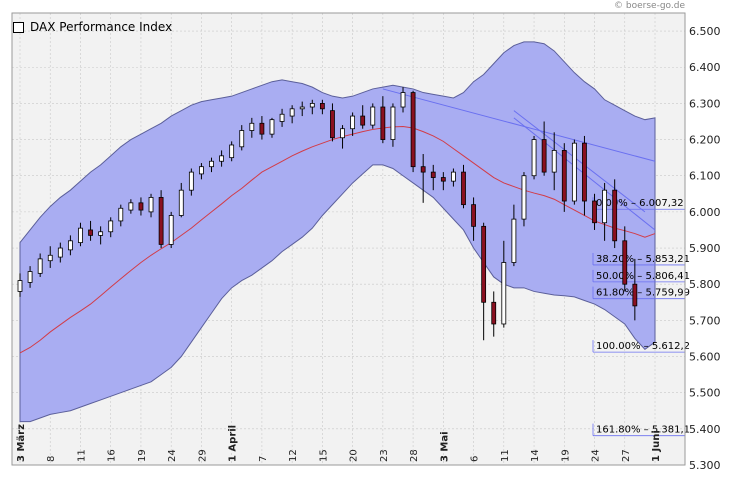  Describe the element at coordinates (643, 293) in the screenshot. I see `fibonacci-label: 61.80% – 5.759,99` at that location.